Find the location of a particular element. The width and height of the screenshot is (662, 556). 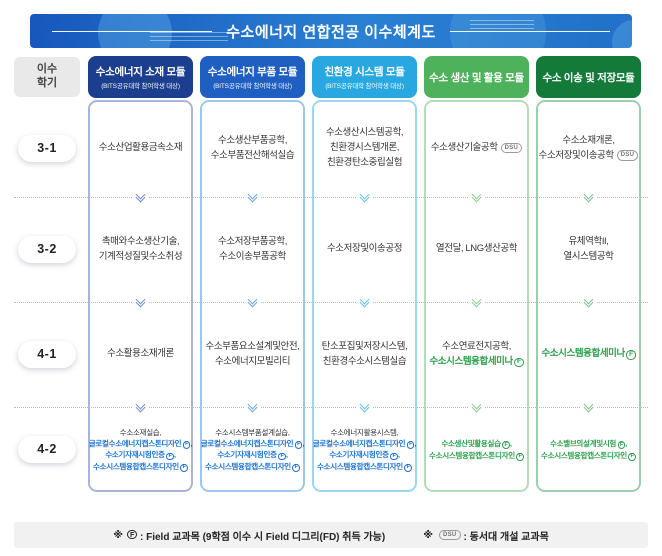

semester-pill-4-1: 4-1 is located at coordinates (47, 354).